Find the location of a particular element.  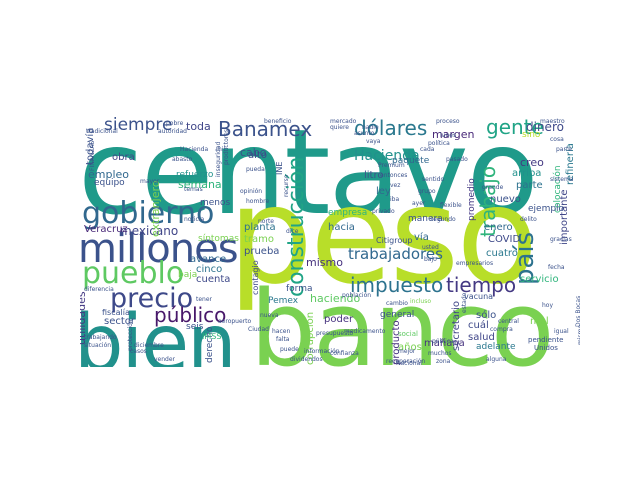

word: pasado is located at coordinates (457, 159).